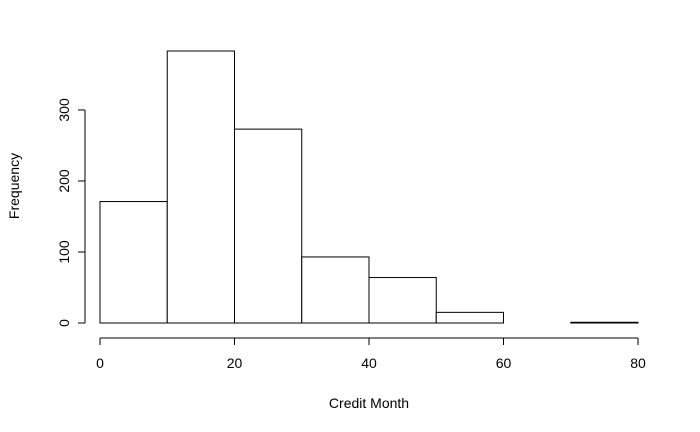 The height and width of the screenshot is (432, 700). Describe the element at coordinates (369, 403) in the screenshot. I see `x-axis-title: Credit Month` at that location.